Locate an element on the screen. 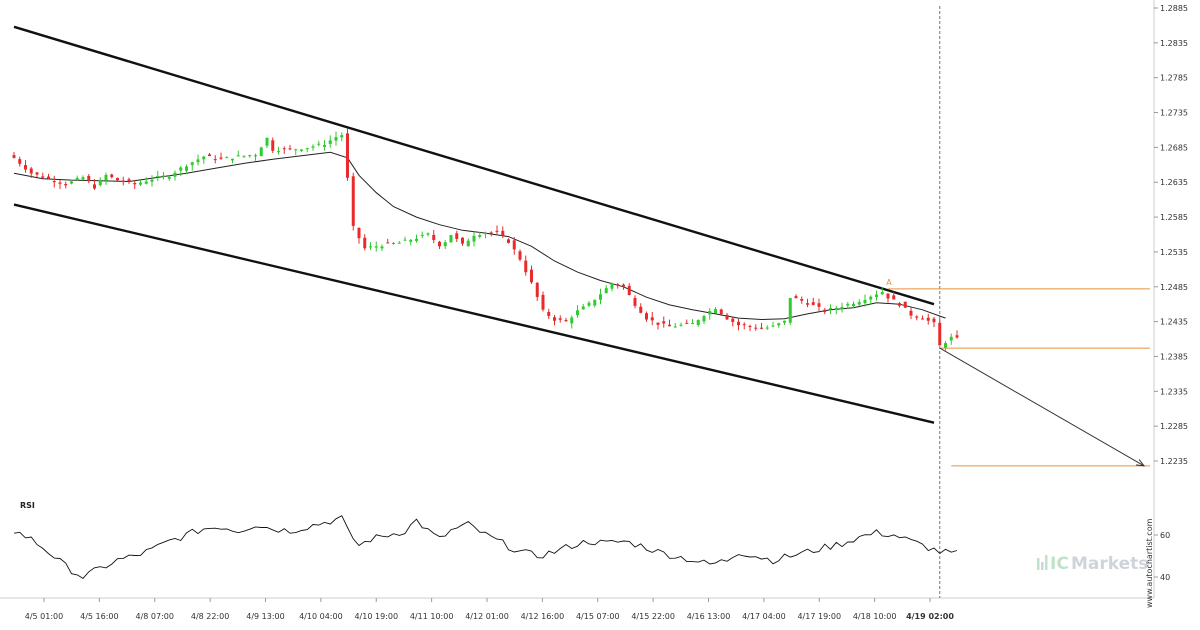  price-tick-label: 1.2485 is located at coordinates (1174, 287).